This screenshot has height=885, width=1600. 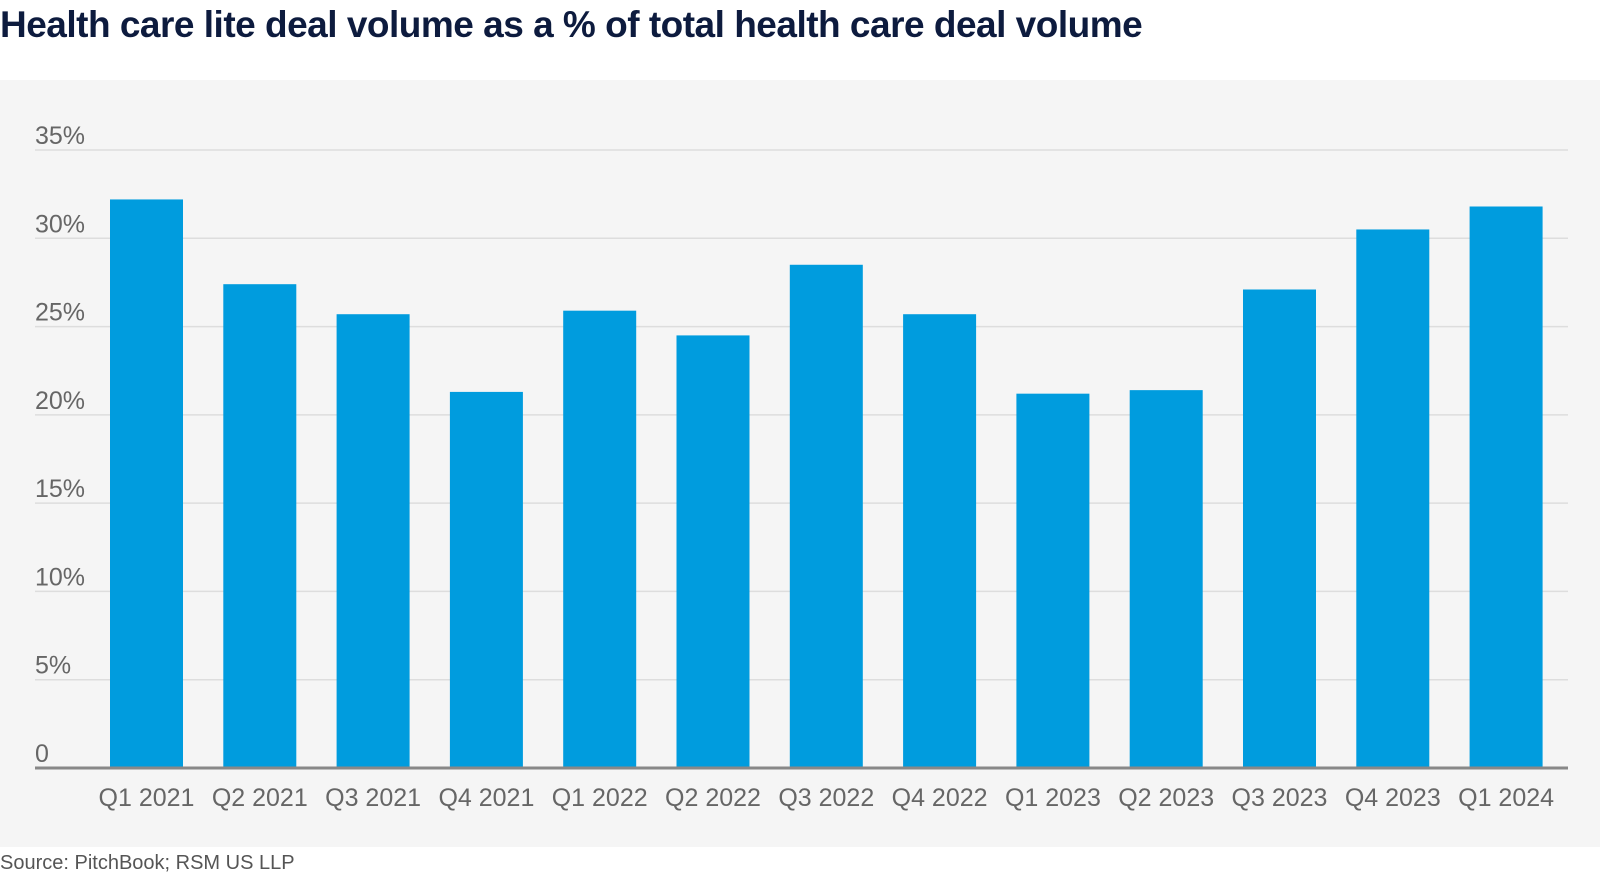 What do you see at coordinates (373, 541) in the screenshot?
I see `bar-q3-2021` at bounding box center [373, 541].